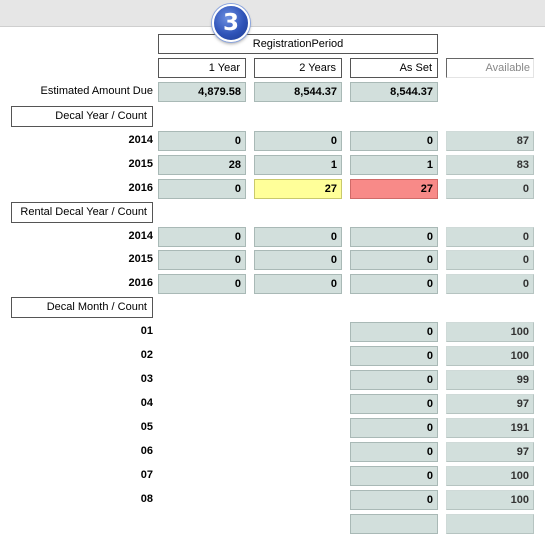 This screenshot has width=545, height=534. Describe the element at coordinates (202, 260) in the screenshot. I see `rental-year-2015-1-year-field: 0` at that location.